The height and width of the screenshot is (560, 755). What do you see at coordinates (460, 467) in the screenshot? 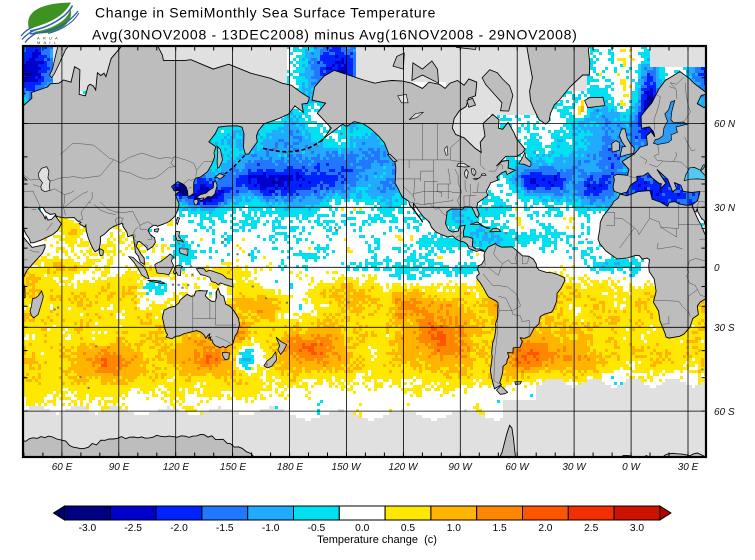
I see `svg-text: 90 W` at bounding box center [460, 467].